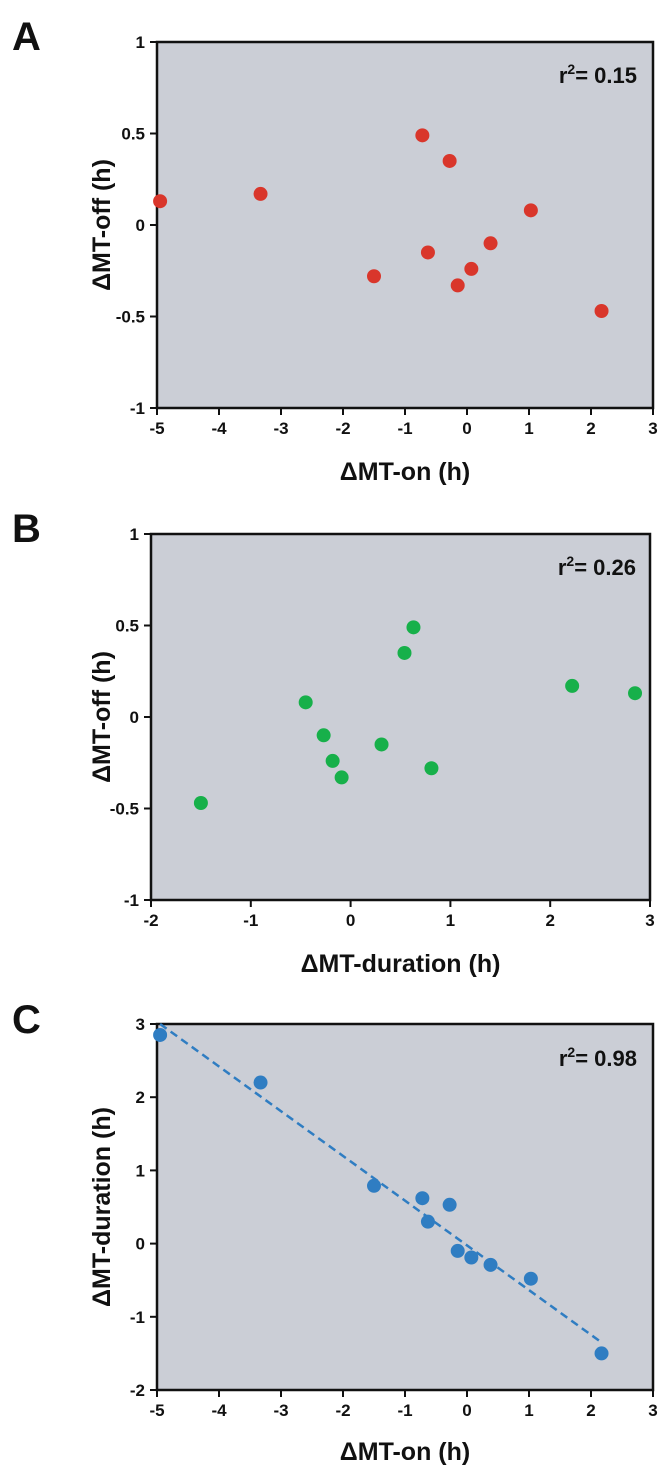 This screenshot has height=1475, width=659. What do you see at coordinates (606, 1058) in the screenshot?
I see `r-squared-value: = 0.98` at bounding box center [606, 1058].